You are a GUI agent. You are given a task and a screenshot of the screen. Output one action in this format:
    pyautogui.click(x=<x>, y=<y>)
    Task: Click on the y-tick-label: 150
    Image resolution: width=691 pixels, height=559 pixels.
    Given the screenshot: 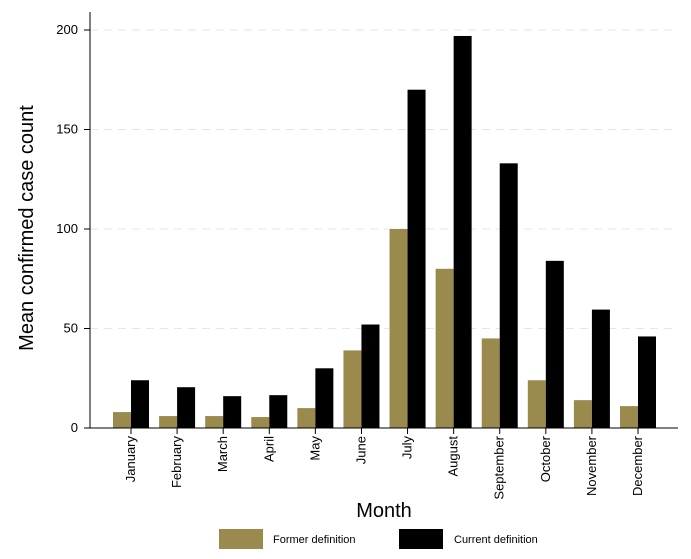 What is the action you would take?
    pyautogui.click(x=67, y=129)
    